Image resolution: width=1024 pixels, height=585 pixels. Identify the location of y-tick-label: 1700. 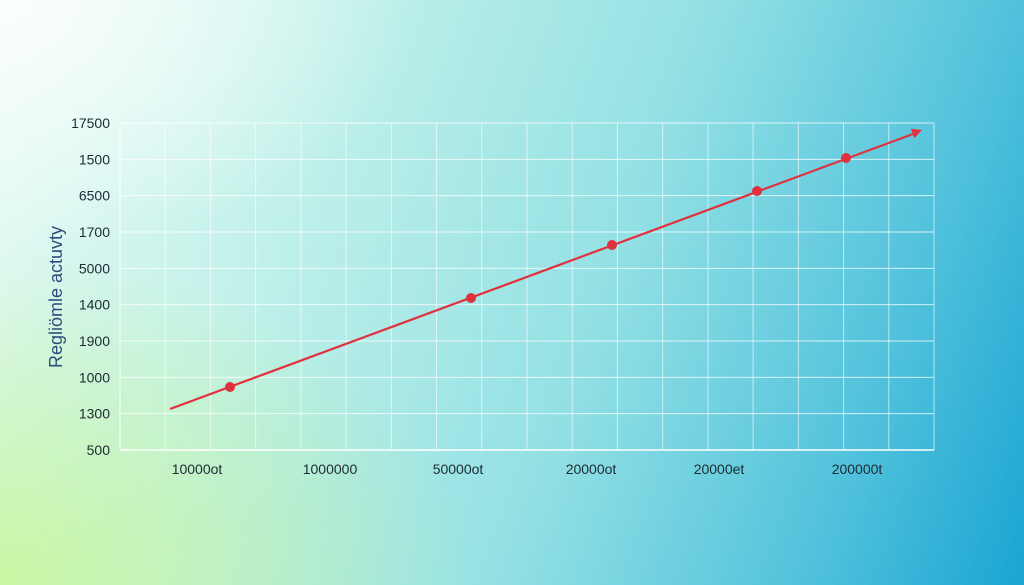
(94, 232).